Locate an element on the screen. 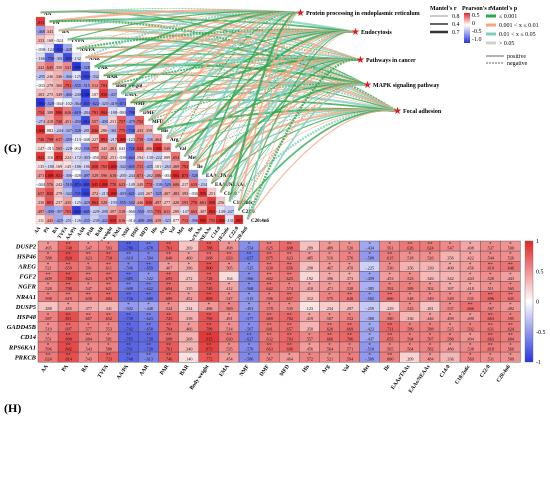  tri-cell-value: .846 is located at coordinates (94, 130).